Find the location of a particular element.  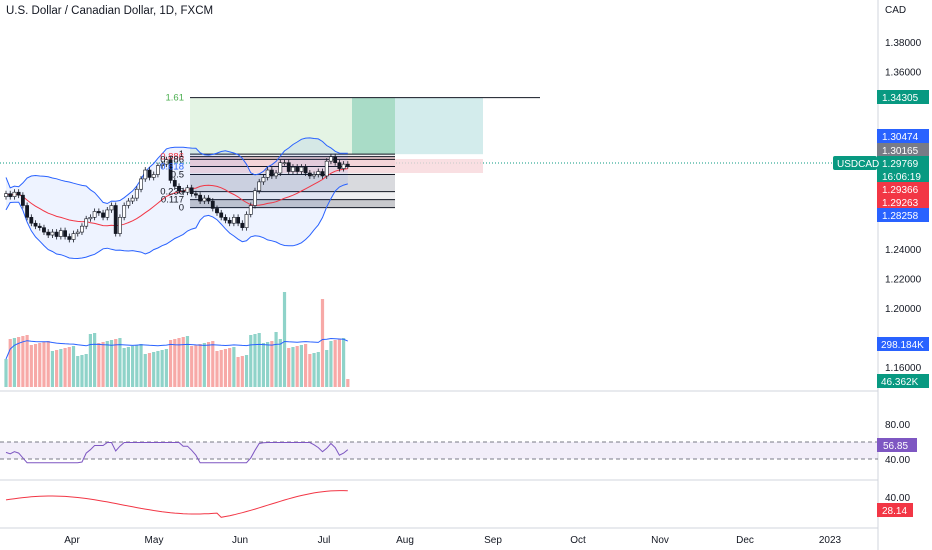

fib-zone is located at coordinates (292, 183).